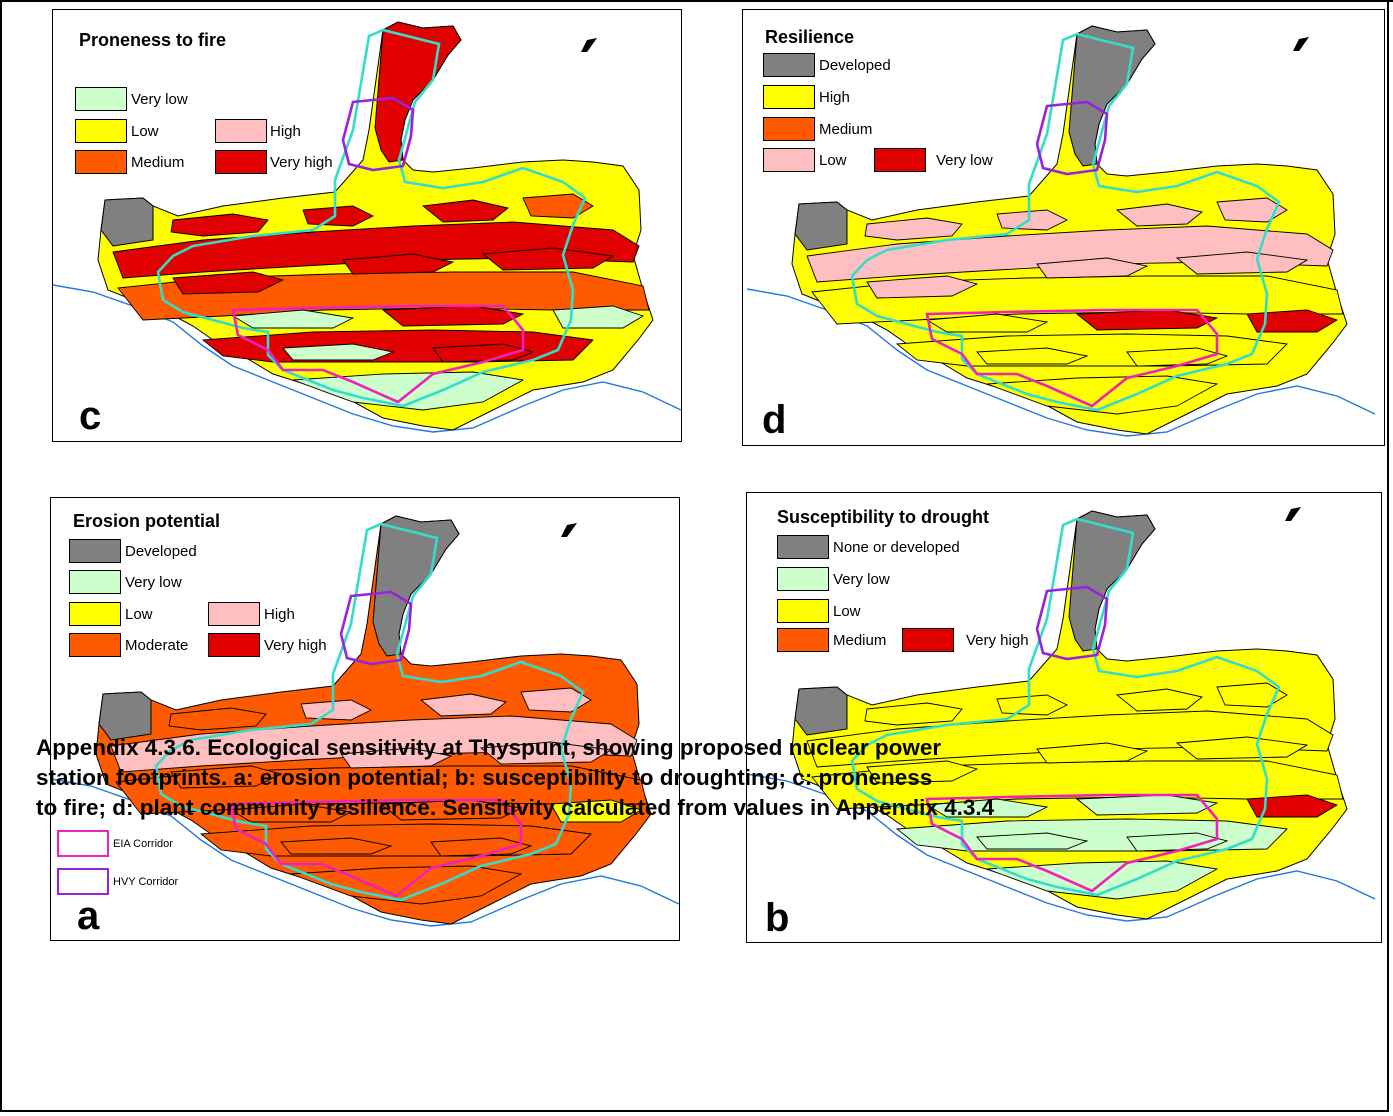  Describe the element at coordinates (143, 844) in the screenshot. I see `legend-label: EIA Corridor` at that location.